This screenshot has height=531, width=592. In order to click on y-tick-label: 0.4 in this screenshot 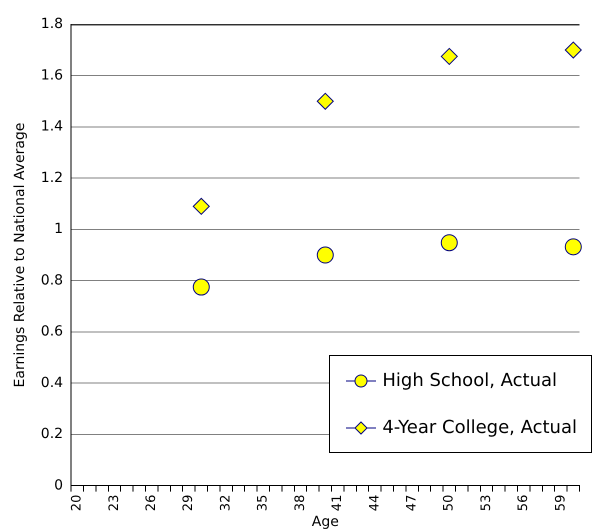, I will do `click(52, 382)`.